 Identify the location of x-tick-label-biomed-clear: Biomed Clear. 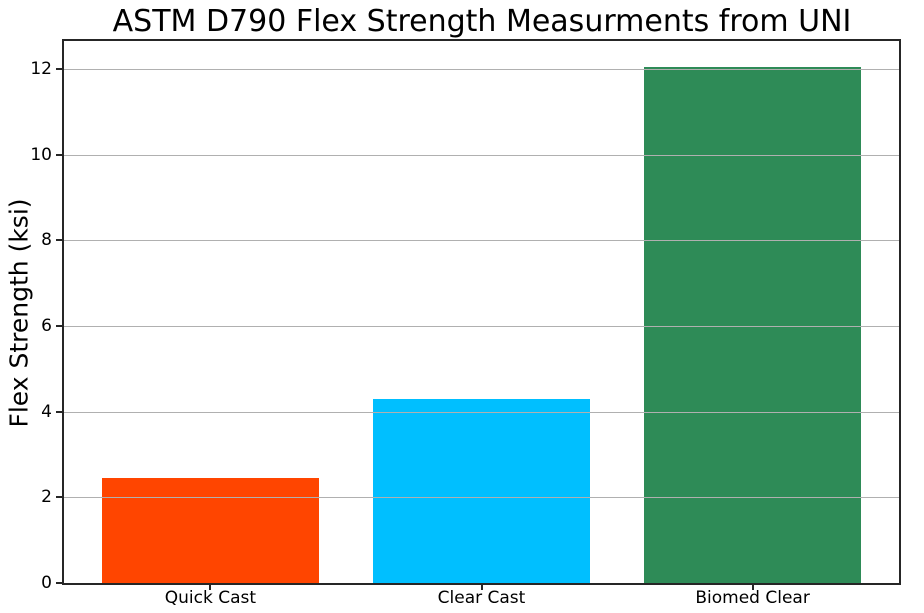
(752, 598).